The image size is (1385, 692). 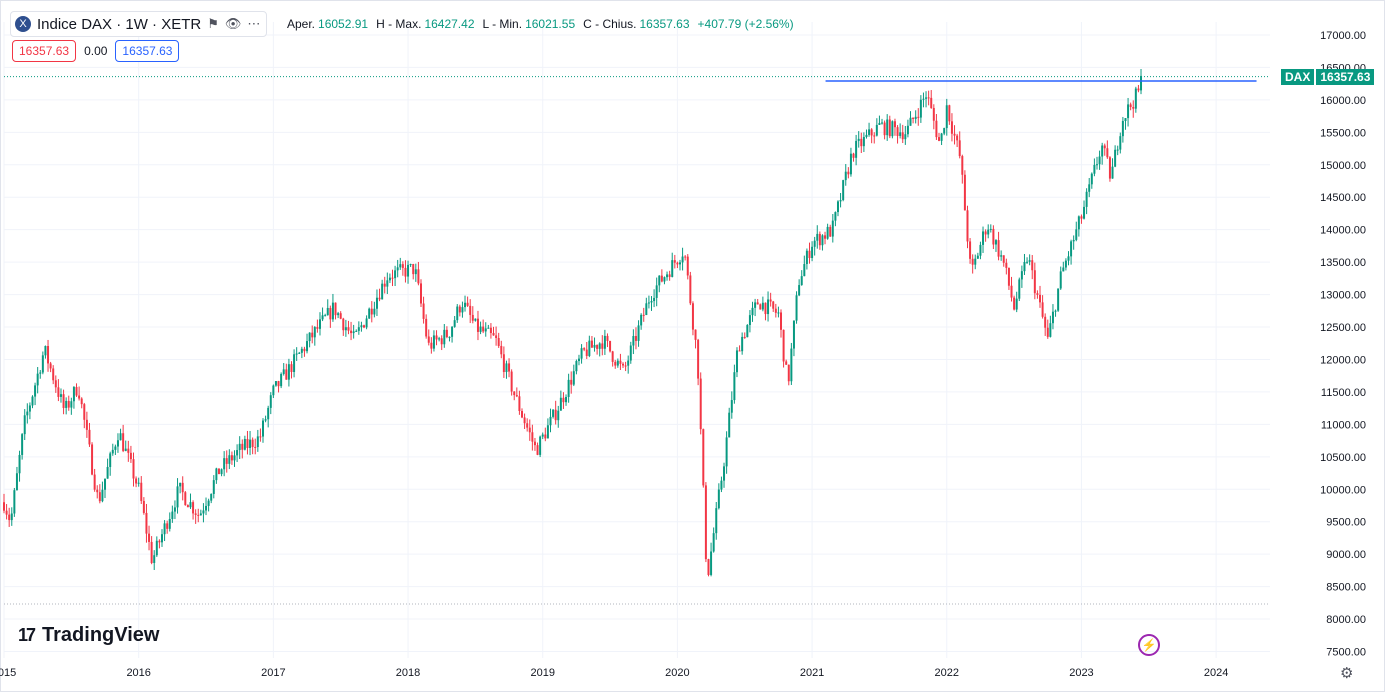 I want to click on settings-icon: ⚙, so click(x=1347, y=673).